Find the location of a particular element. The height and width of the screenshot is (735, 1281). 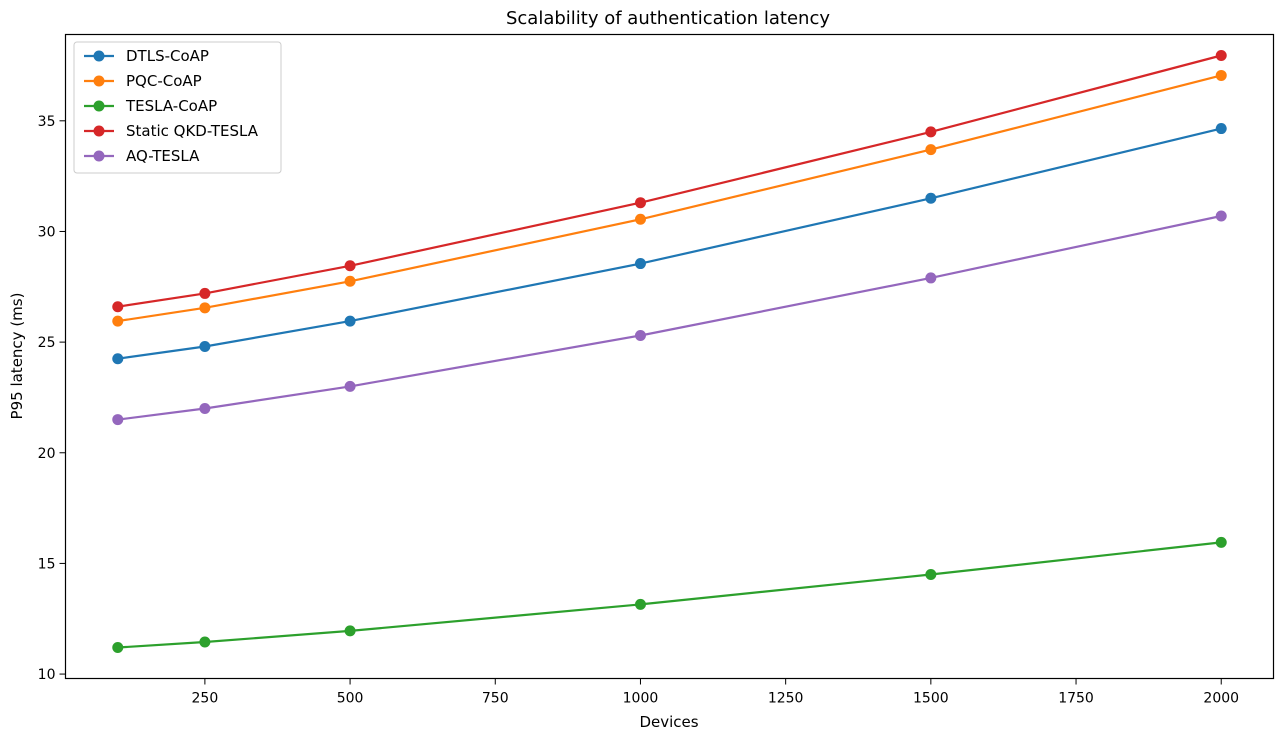

x-axis-label: Devices is located at coordinates (668, 722).